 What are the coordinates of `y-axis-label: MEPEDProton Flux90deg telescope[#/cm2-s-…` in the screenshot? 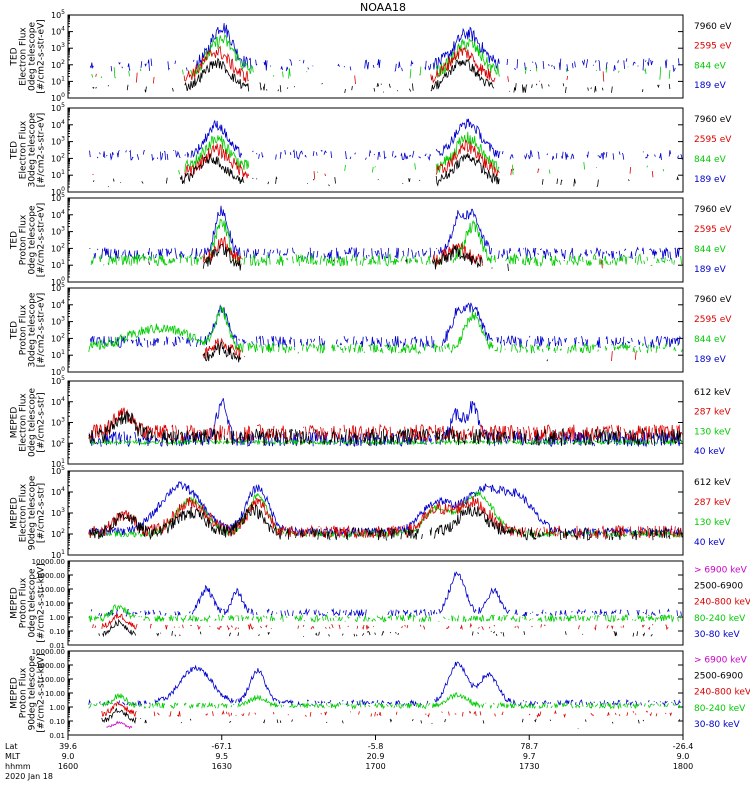 It's located at (28, 692).